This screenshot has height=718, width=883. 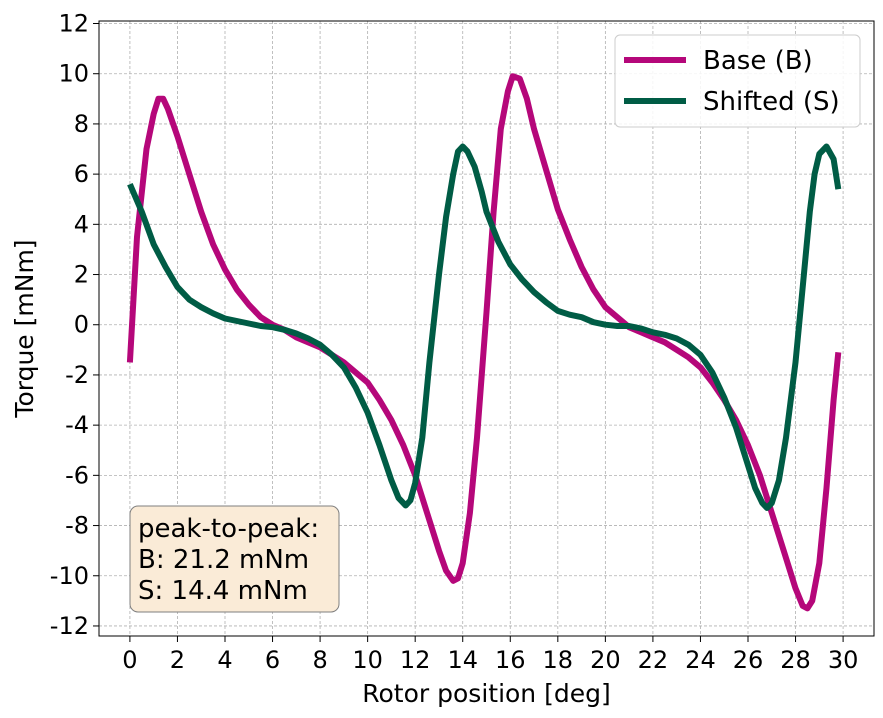 What do you see at coordinates (77, 526) in the screenshot?
I see `y-tick-label: -8` at bounding box center [77, 526].